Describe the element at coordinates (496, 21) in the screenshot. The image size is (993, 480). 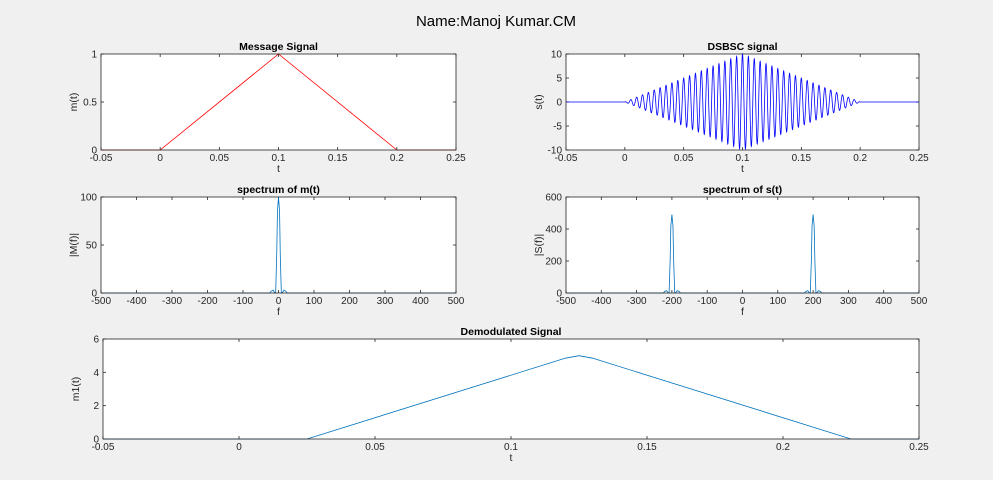
I see `figure-suptitle: Name:Manoj Kumar.CM` at that location.